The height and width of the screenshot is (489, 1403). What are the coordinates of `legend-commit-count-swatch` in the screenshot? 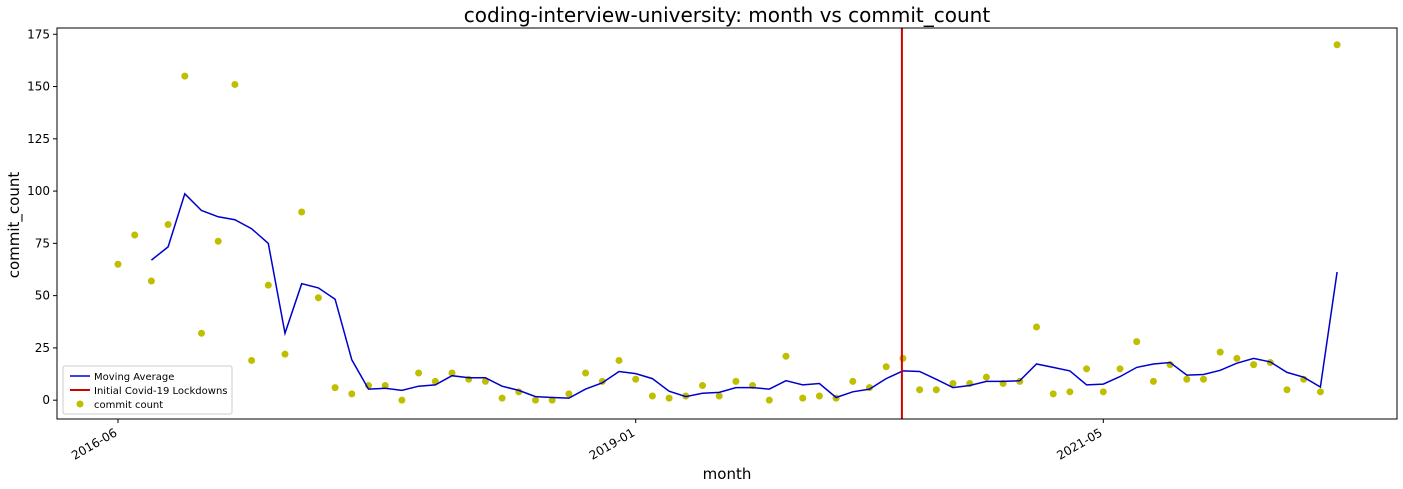 It's located at (80, 404).